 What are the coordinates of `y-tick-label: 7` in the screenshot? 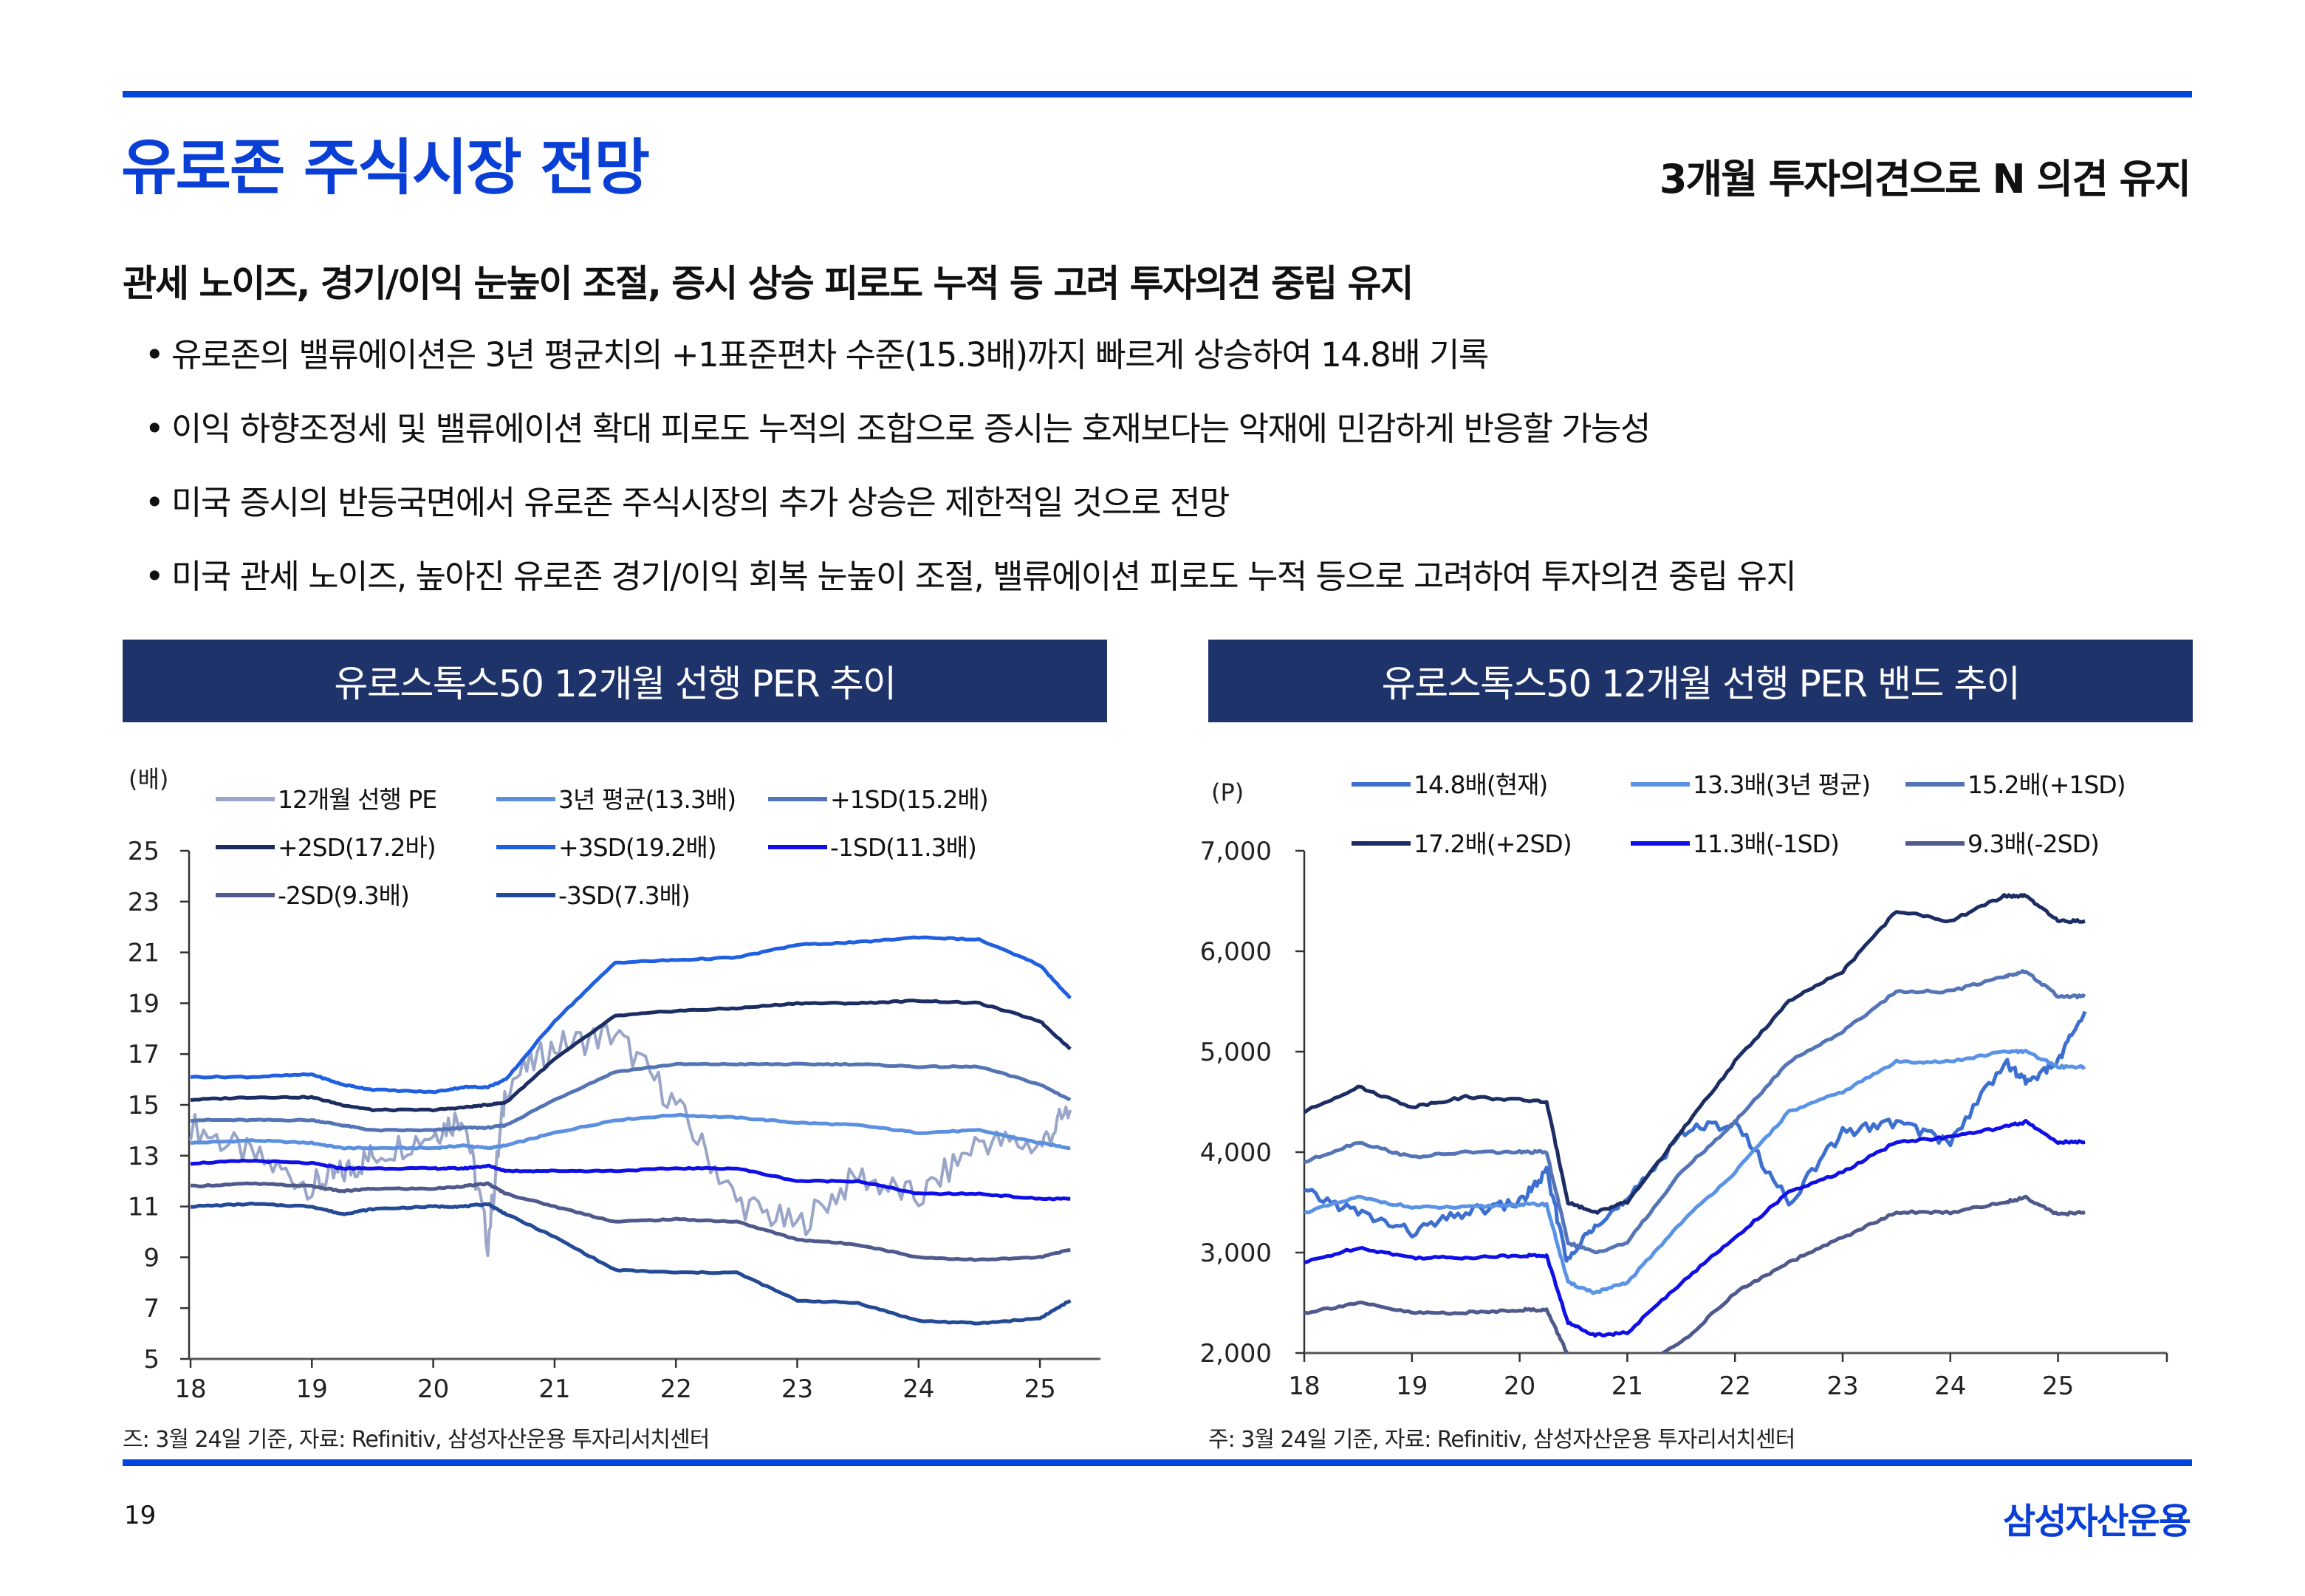 It's located at (152, 1308).